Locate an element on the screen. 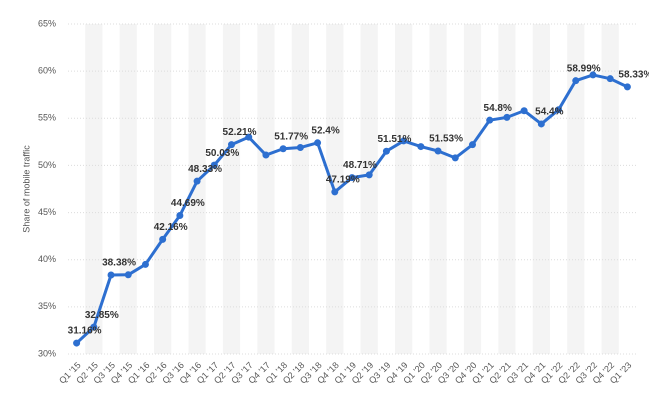 This screenshot has height=416, width=649. y-tick-label: 60% is located at coordinates (47, 71).